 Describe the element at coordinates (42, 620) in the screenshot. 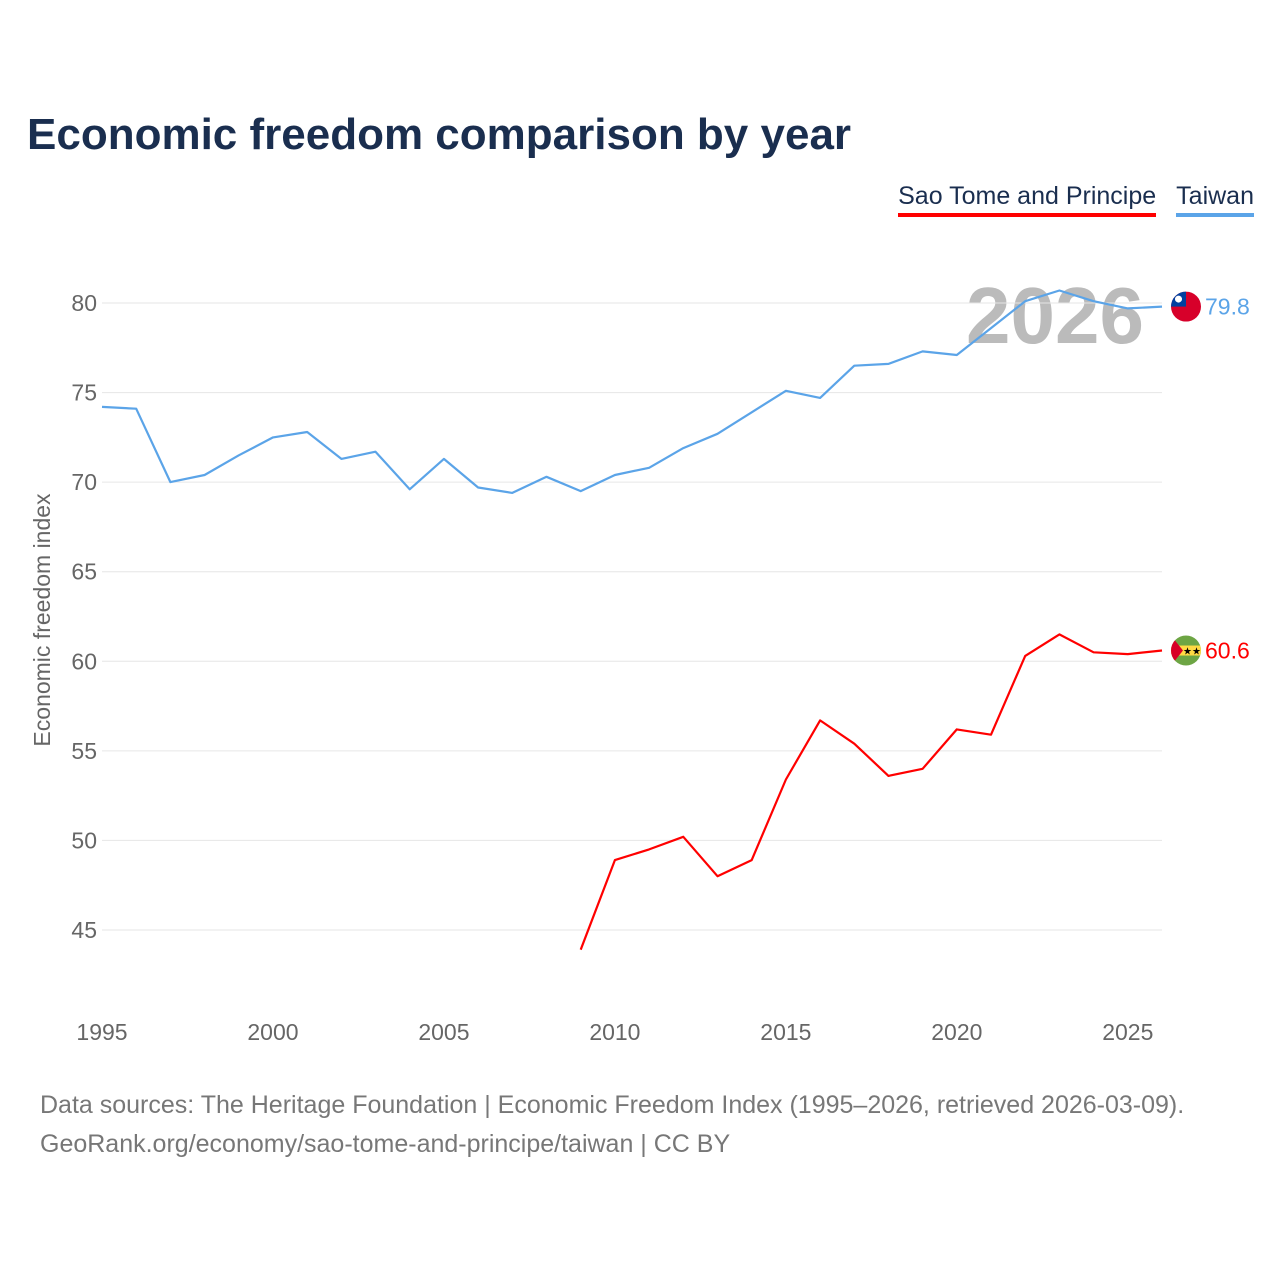

I see `y-axis-label: Economic freedom index` at that location.